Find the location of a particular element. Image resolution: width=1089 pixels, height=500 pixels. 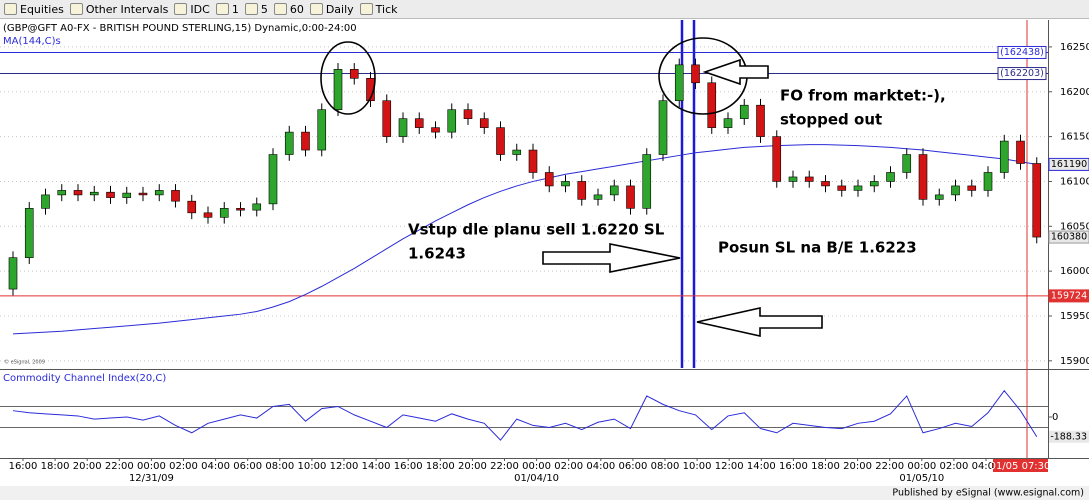

icon is located at coordinates (76, 9).